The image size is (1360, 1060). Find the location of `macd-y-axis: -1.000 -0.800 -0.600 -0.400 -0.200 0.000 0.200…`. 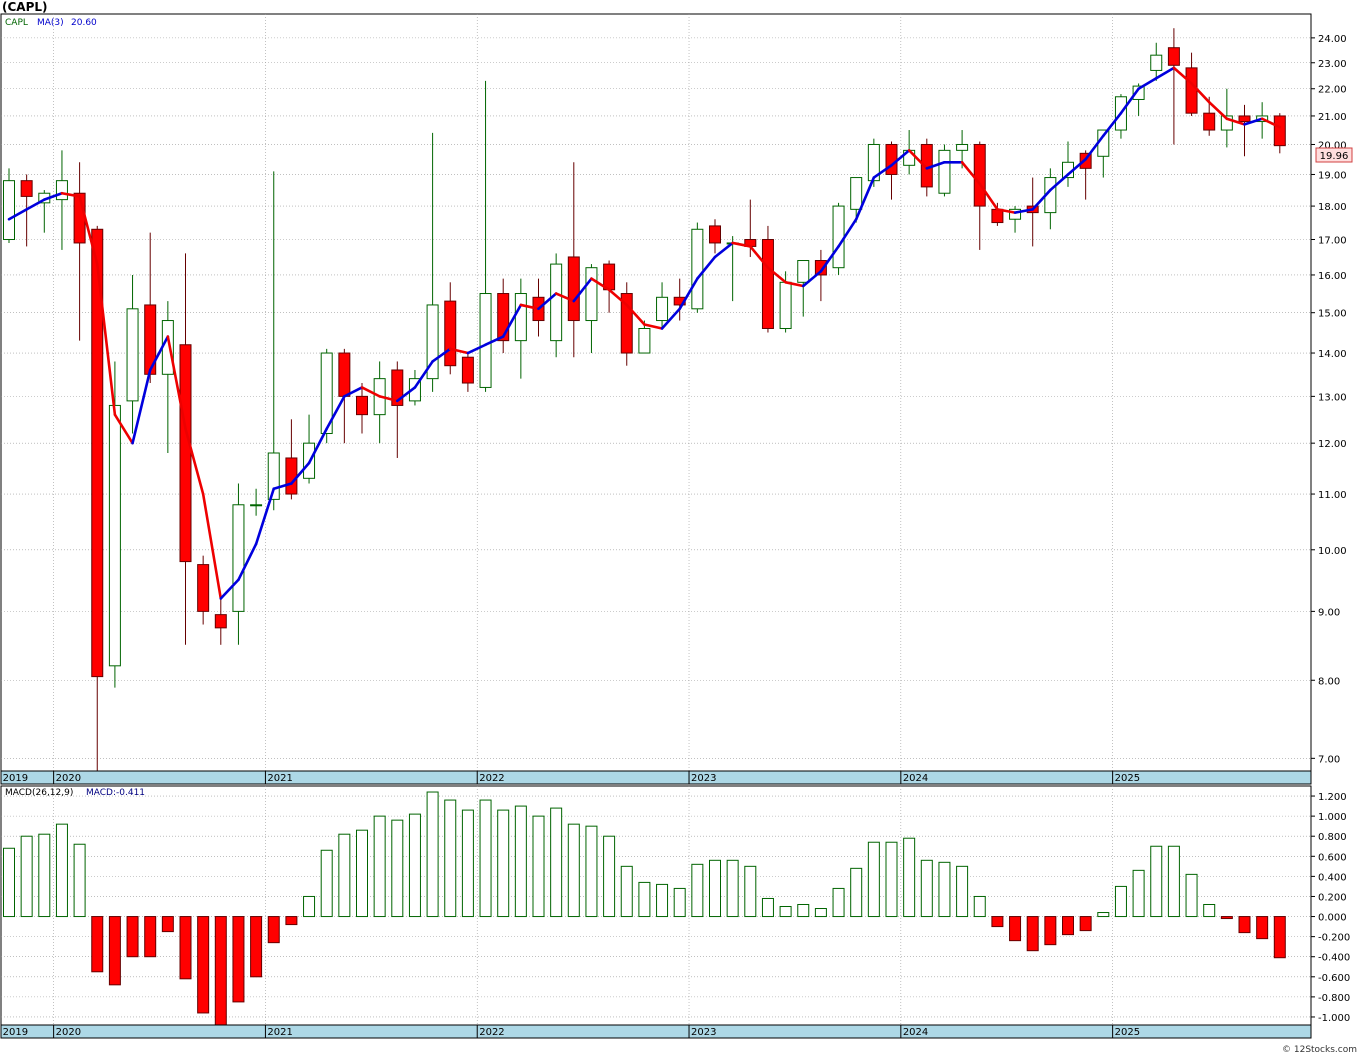

macd-y-axis: -1.000 -0.800 -0.600 -0.400 -0.200 0.000 0.200… is located at coordinates (1330, 908).